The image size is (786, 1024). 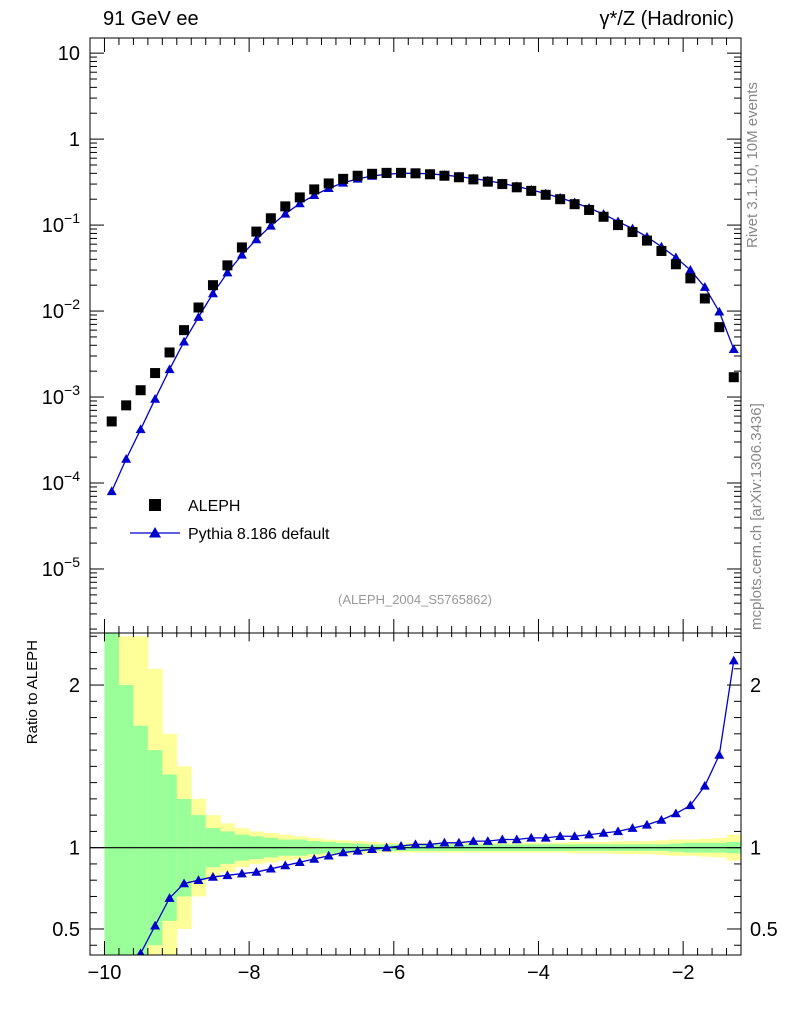 What do you see at coordinates (214, 506) in the screenshot?
I see `legend-aleph-label: ALEPH` at bounding box center [214, 506].